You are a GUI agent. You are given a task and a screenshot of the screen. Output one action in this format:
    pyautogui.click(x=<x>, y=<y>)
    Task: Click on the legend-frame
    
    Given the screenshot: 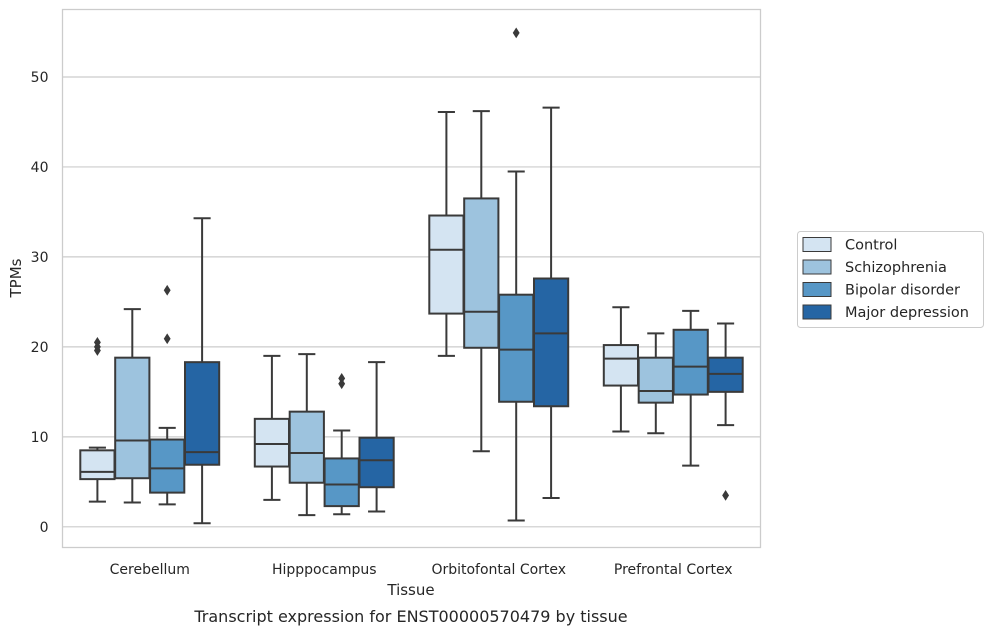 What is the action you would take?
    pyautogui.click(x=890, y=279)
    